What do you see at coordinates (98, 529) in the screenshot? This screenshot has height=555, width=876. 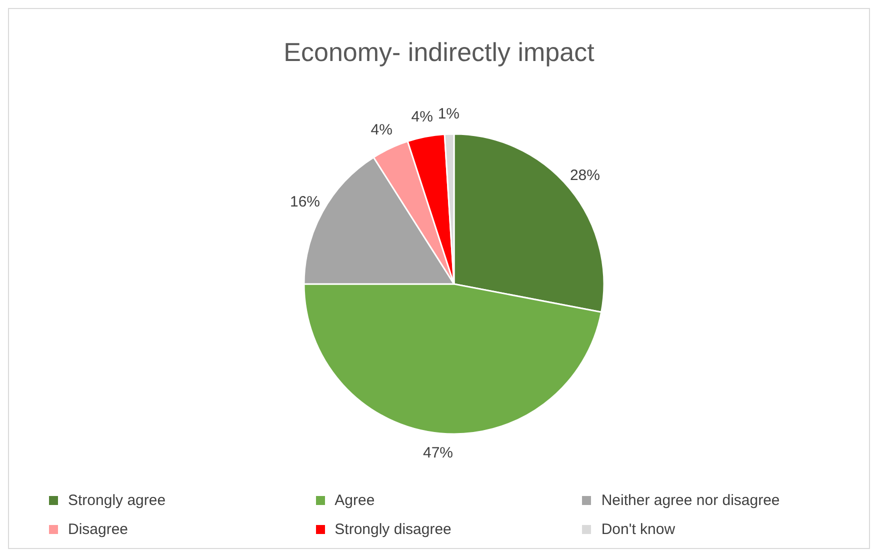 I see `legend-label: Disagree` at bounding box center [98, 529].